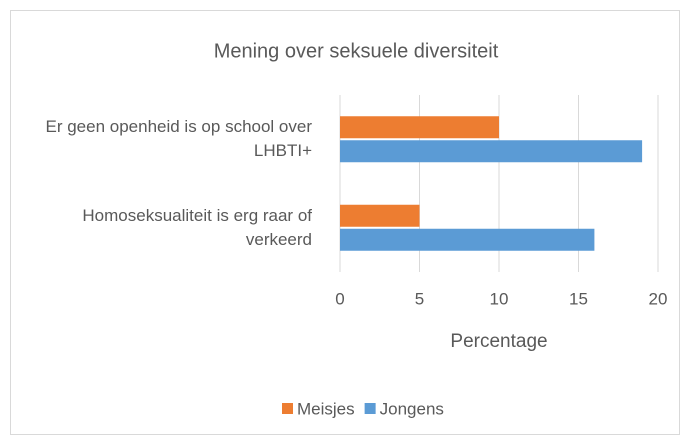 This screenshot has width=689, height=444. Describe the element at coordinates (326, 408) in the screenshot. I see `legend-label: Meisjes` at that location.